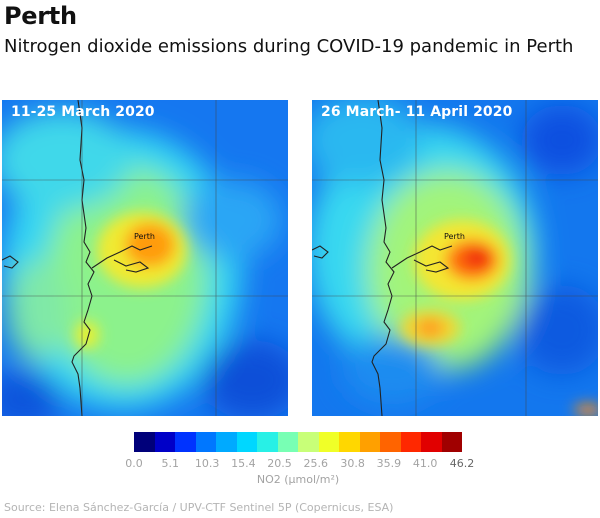  What do you see at coordinates (279, 463) in the screenshot?
I see `color-scale-tick: 20.5` at bounding box center [279, 463].